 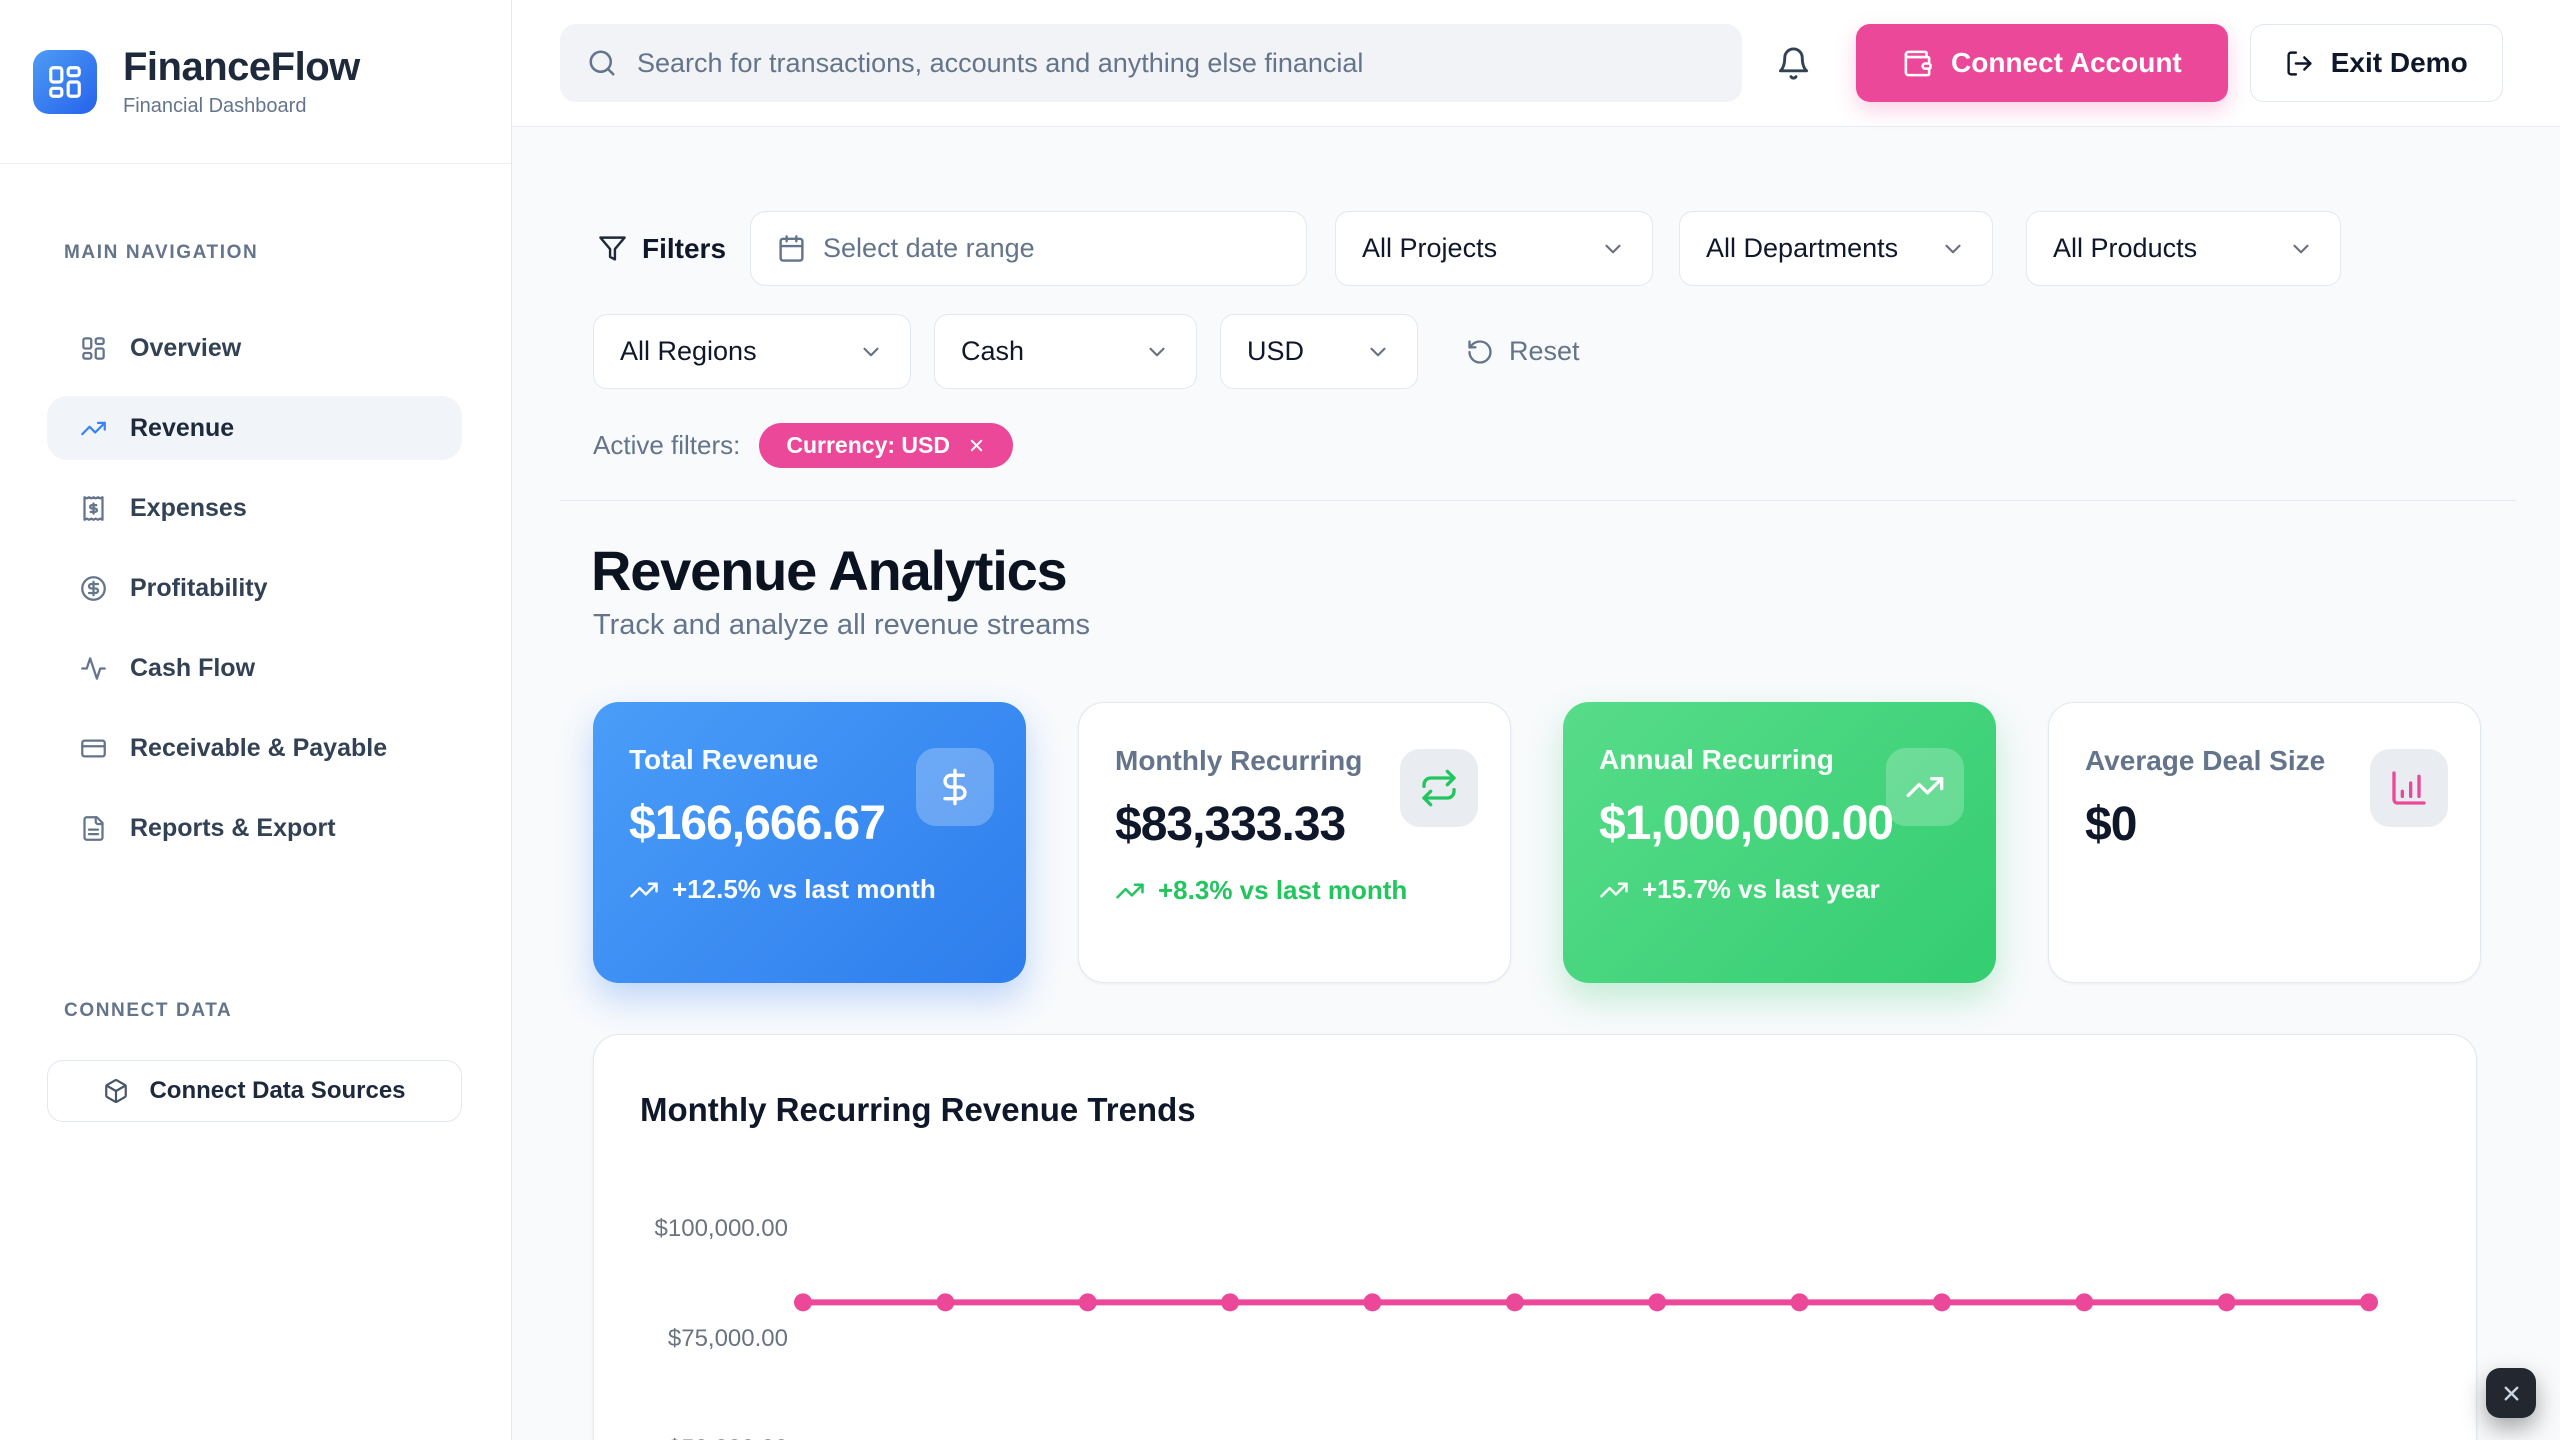 What do you see at coordinates (1176, 63) in the screenshot?
I see `search-input` at bounding box center [1176, 63].